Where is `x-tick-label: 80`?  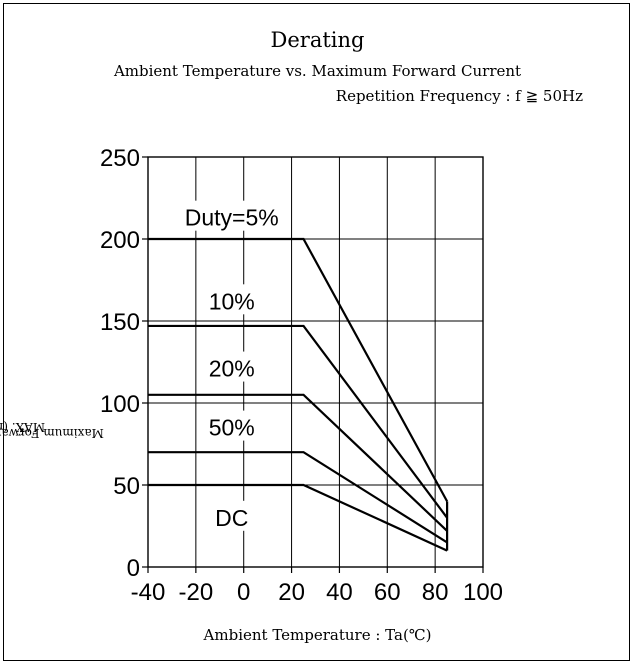
x-tick-label: 80 is located at coordinates (435, 592).